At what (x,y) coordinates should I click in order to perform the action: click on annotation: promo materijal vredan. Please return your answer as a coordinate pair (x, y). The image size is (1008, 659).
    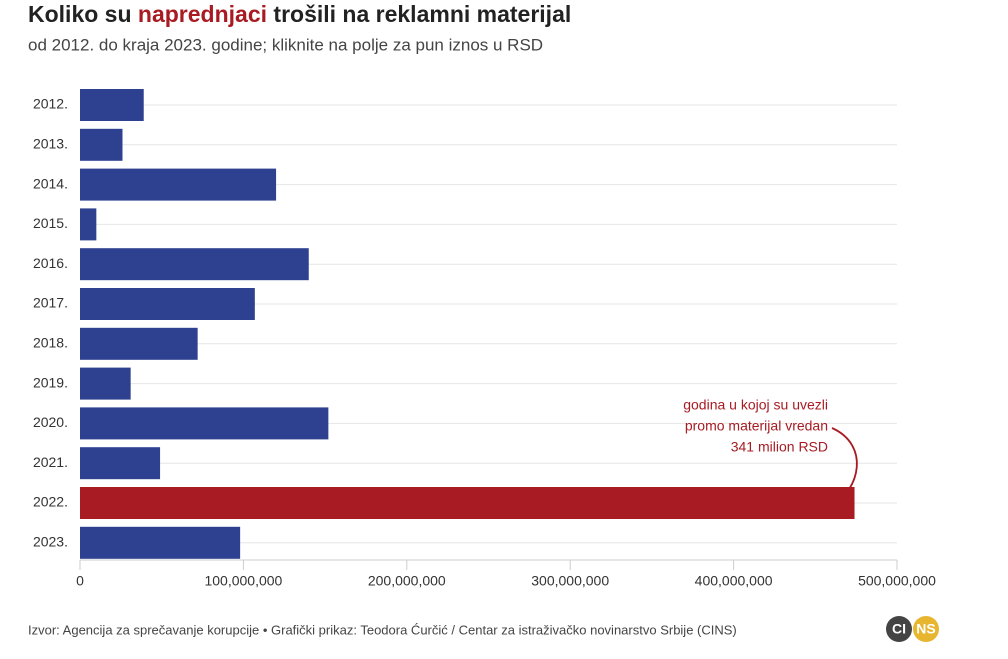
    Looking at the image, I should click on (756, 426).